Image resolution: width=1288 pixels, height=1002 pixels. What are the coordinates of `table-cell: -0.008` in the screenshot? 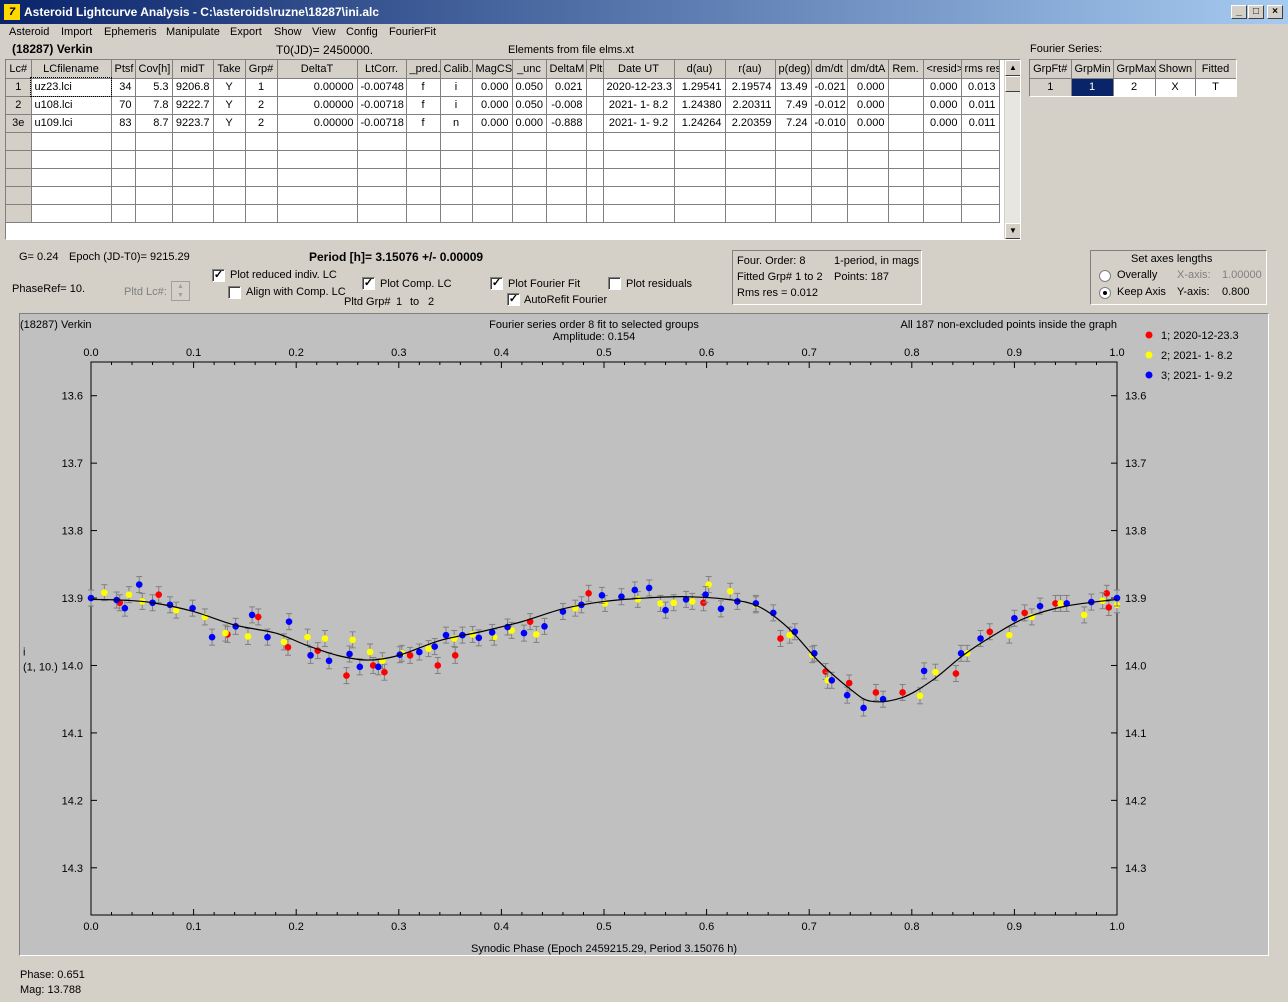 It's located at (566, 105).